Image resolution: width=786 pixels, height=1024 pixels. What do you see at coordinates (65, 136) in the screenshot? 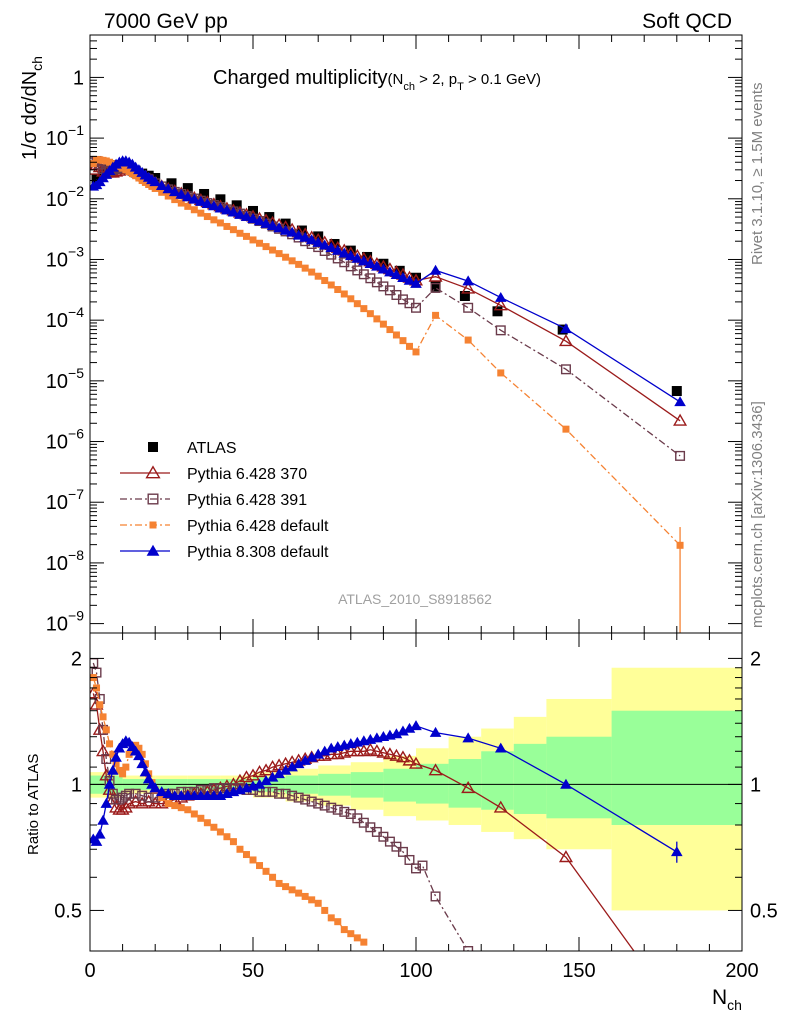
I see `y-tick-label: 10⁻¹` at bounding box center [65, 136].